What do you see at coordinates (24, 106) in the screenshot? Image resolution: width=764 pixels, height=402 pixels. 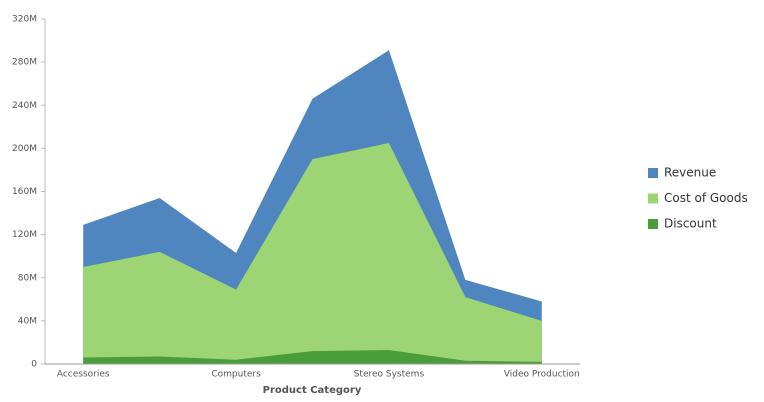 I see `y-tick-label: 240M` at bounding box center [24, 106].